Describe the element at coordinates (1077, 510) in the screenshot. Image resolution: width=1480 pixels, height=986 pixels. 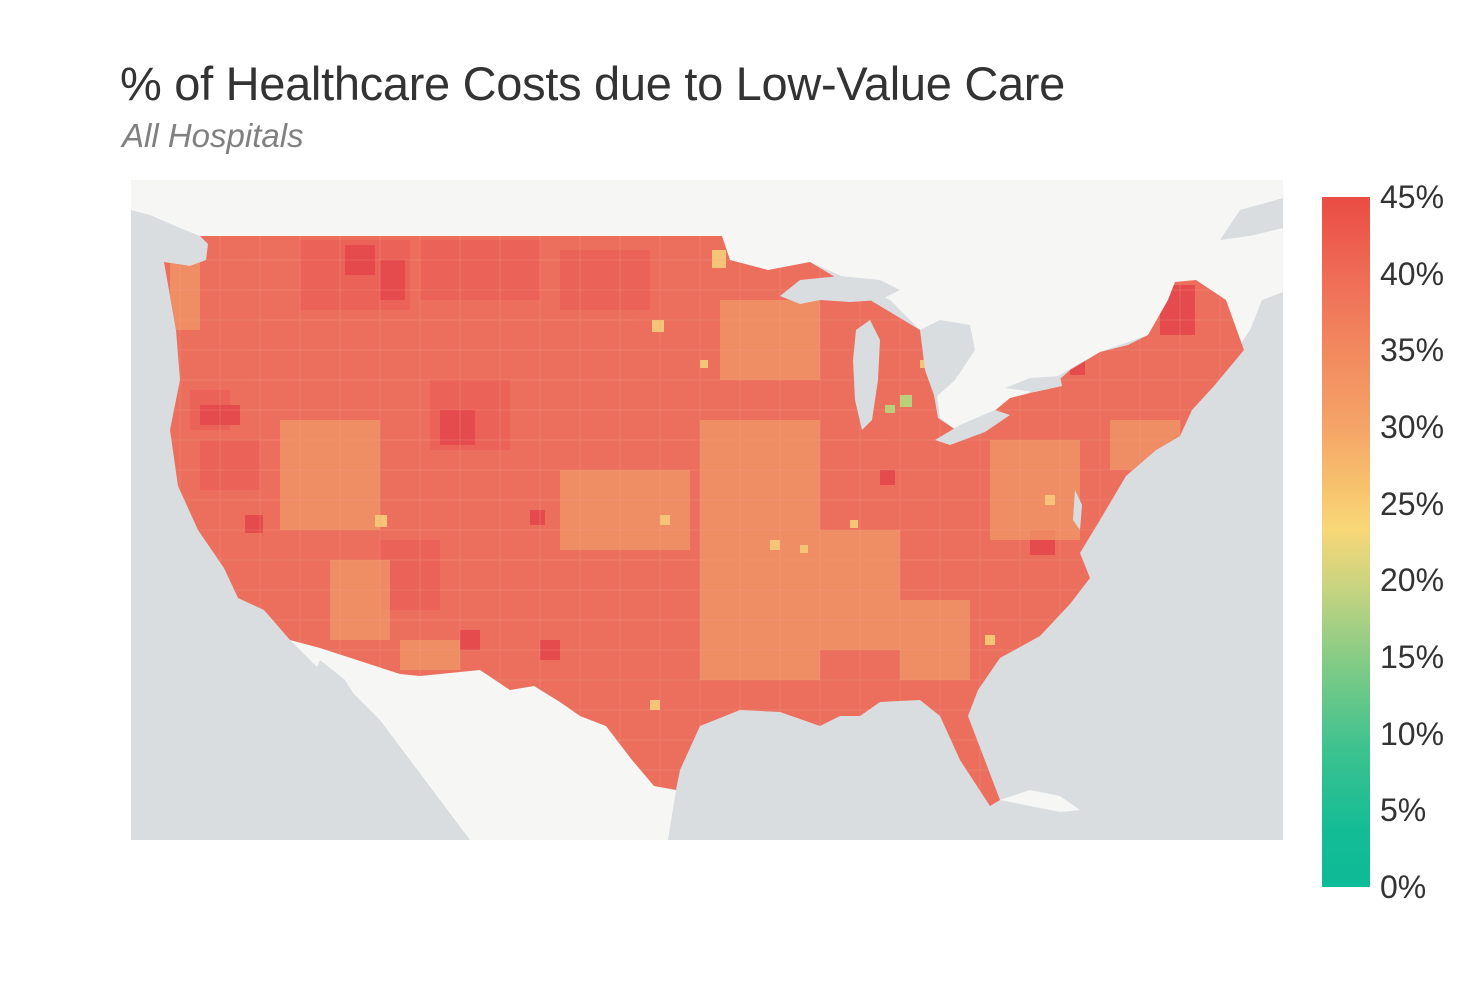
I see `chesapeake-bay` at that location.